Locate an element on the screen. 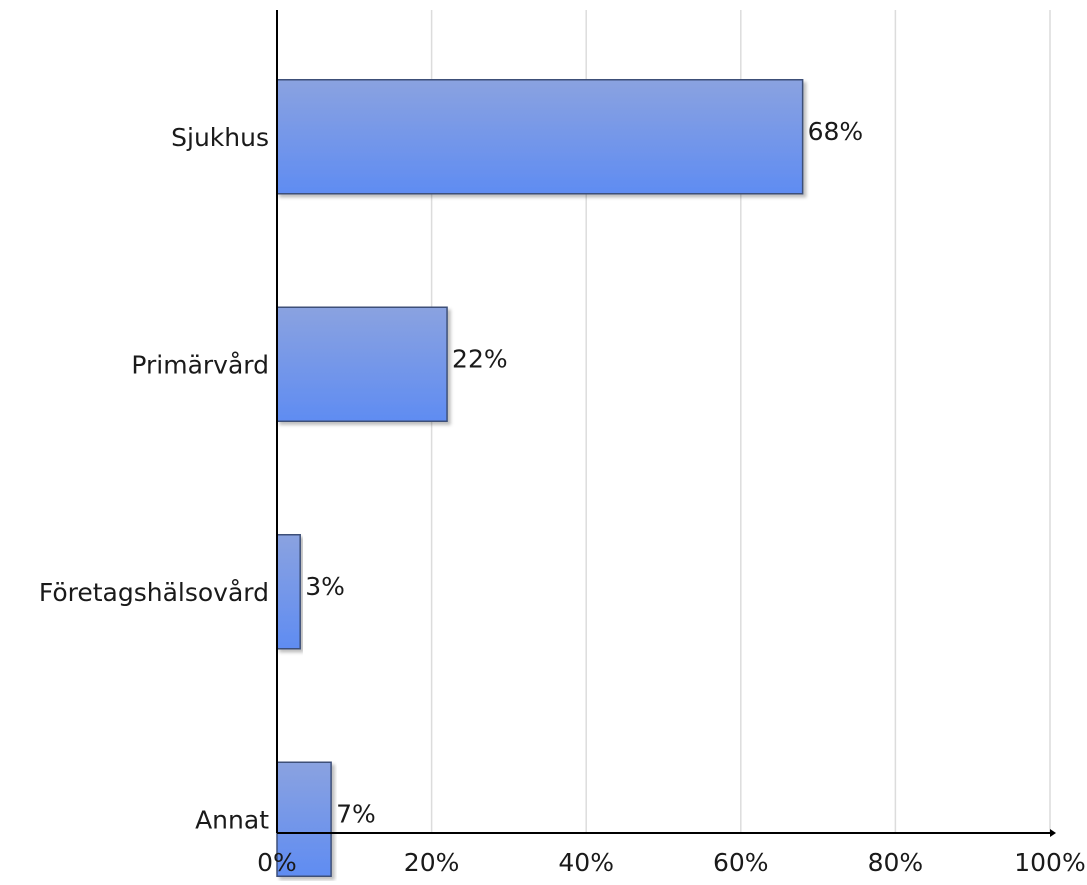 Image resolution: width=1087 pixels, height=885 pixels. category-label: Primärvård is located at coordinates (200, 364).